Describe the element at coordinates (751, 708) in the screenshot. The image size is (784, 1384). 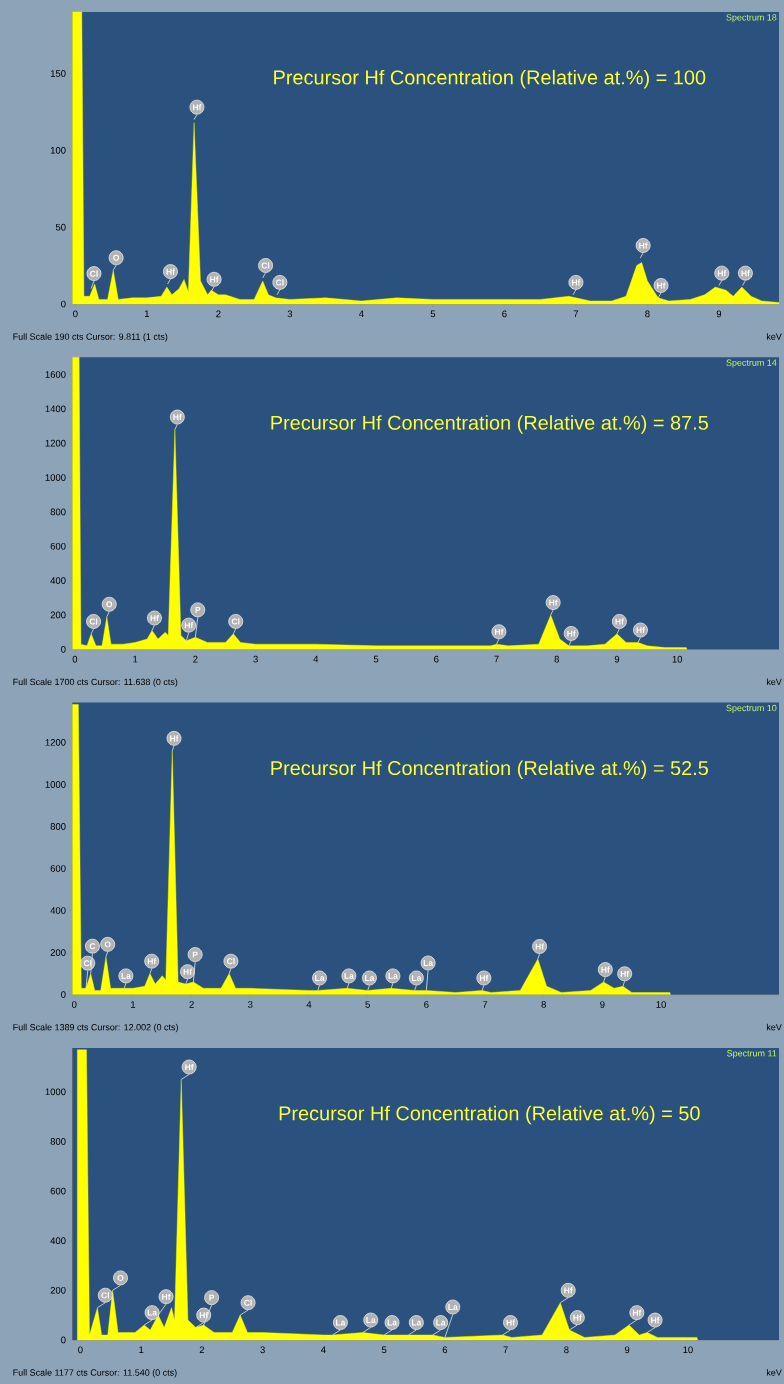
I see `chart-subtitle: Spectrum 10` at that location.